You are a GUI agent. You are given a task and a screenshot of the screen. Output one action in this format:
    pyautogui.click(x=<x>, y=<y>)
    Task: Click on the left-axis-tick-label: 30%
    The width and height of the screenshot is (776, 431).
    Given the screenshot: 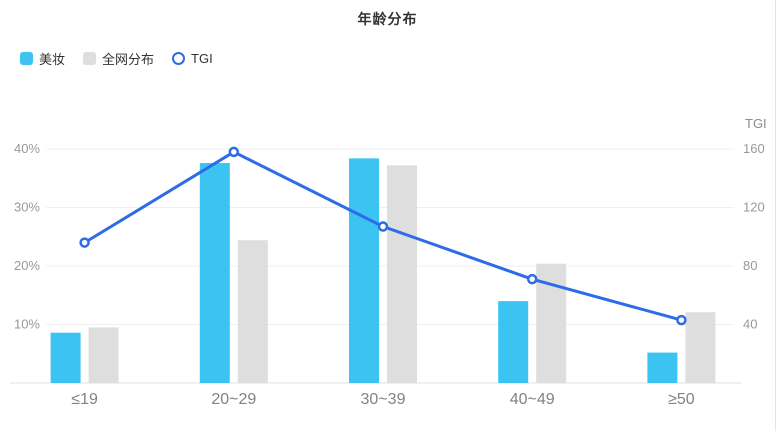 What is the action you would take?
    pyautogui.click(x=27, y=207)
    